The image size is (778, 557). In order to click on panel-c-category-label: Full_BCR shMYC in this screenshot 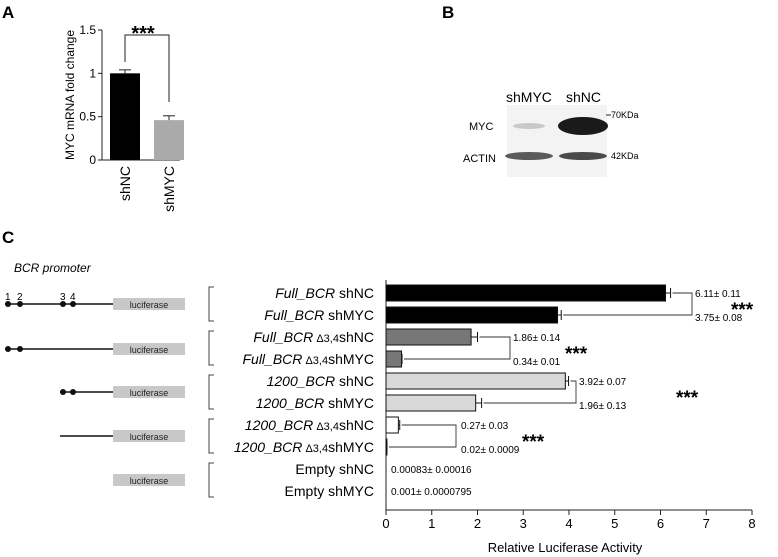, I will do `click(319, 315)`.